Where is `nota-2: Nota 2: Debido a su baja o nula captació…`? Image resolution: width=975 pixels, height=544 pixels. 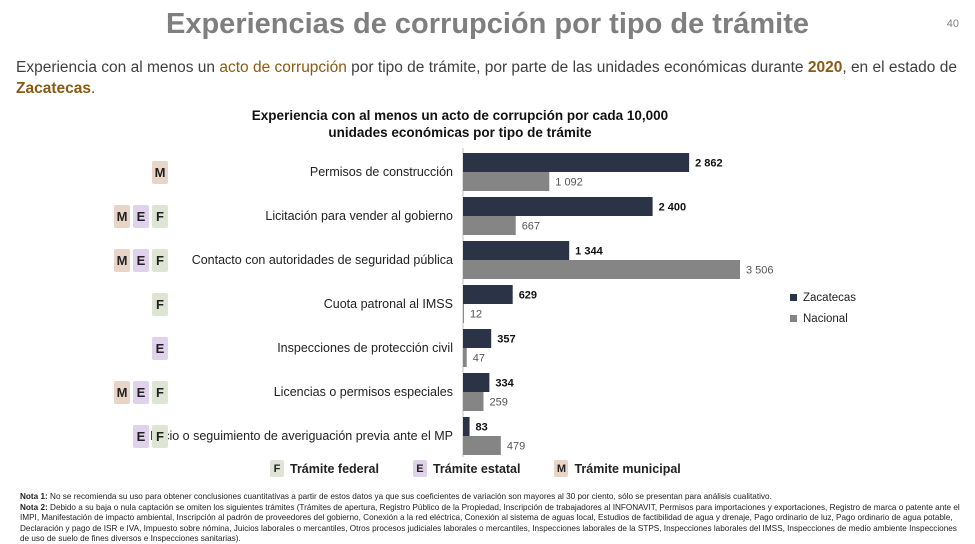 nota-2: Nota 2: Debido a su baja o nula captació… is located at coordinates (490, 523).